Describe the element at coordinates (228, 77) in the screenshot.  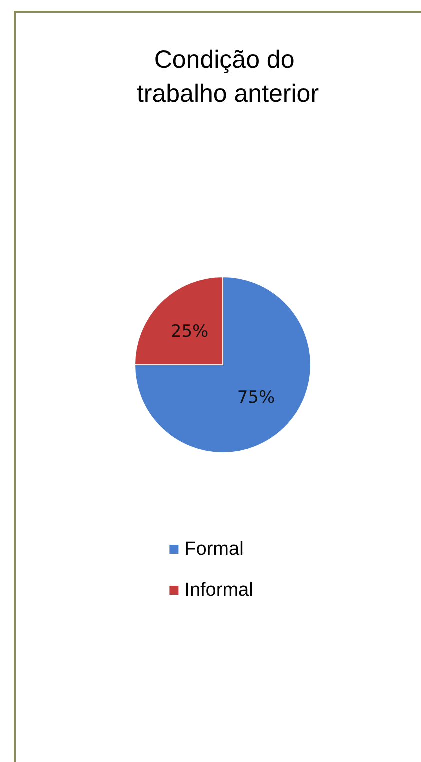
I see `chart-title: Condição do trabalho anterior` at that location.